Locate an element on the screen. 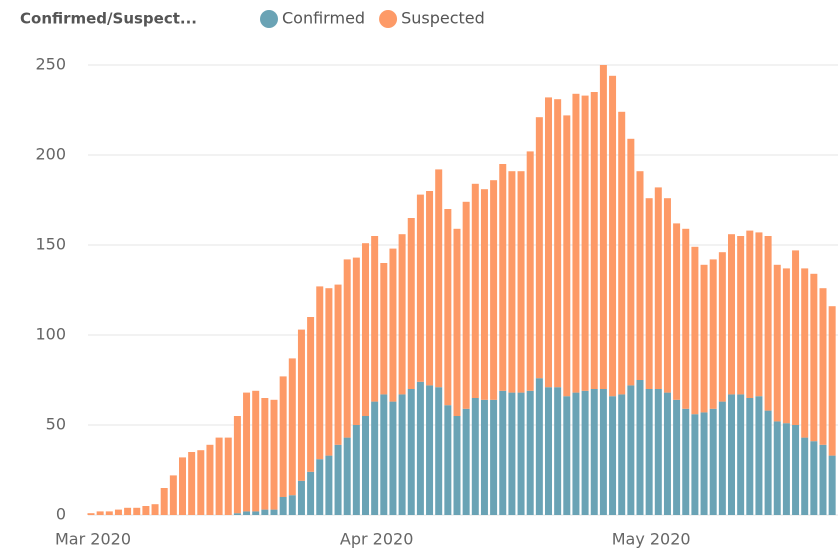 This screenshot has height=553, width=838. x-tick-label: May 2020 is located at coordinates (651, 539).